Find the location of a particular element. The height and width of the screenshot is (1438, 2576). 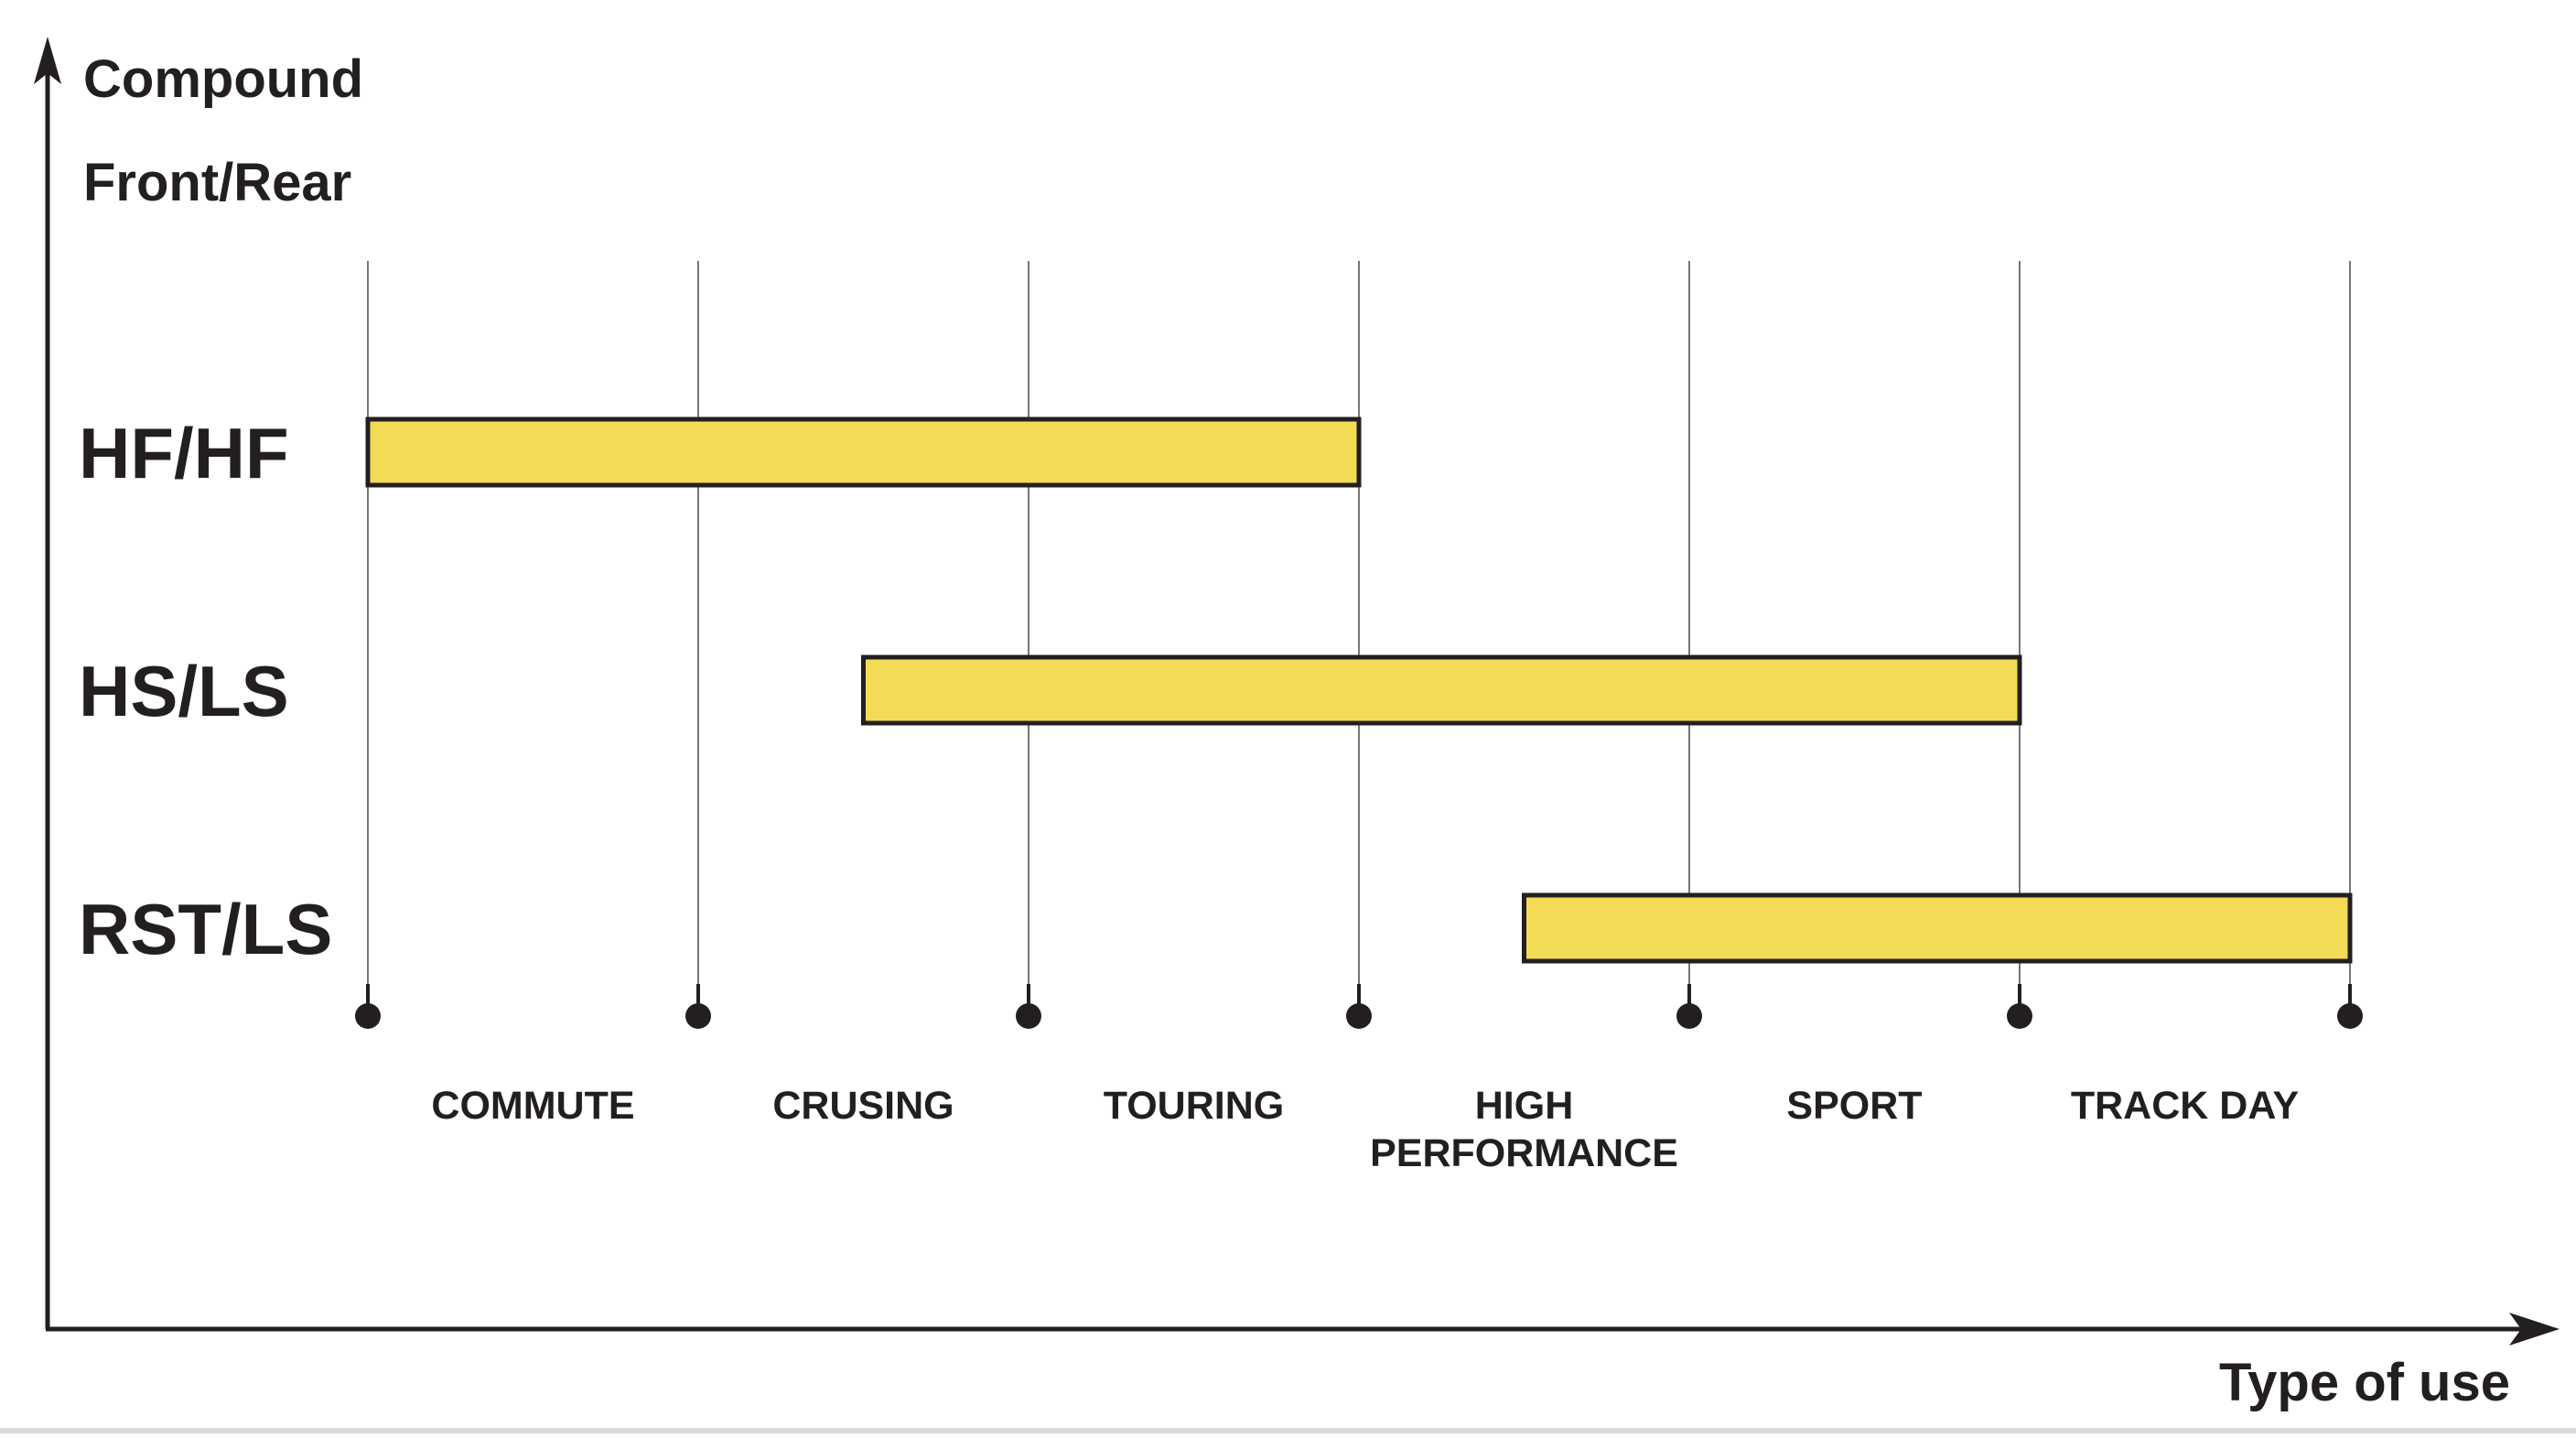

category-label-line: COMMUTE is located at coordinates (532, 1106).